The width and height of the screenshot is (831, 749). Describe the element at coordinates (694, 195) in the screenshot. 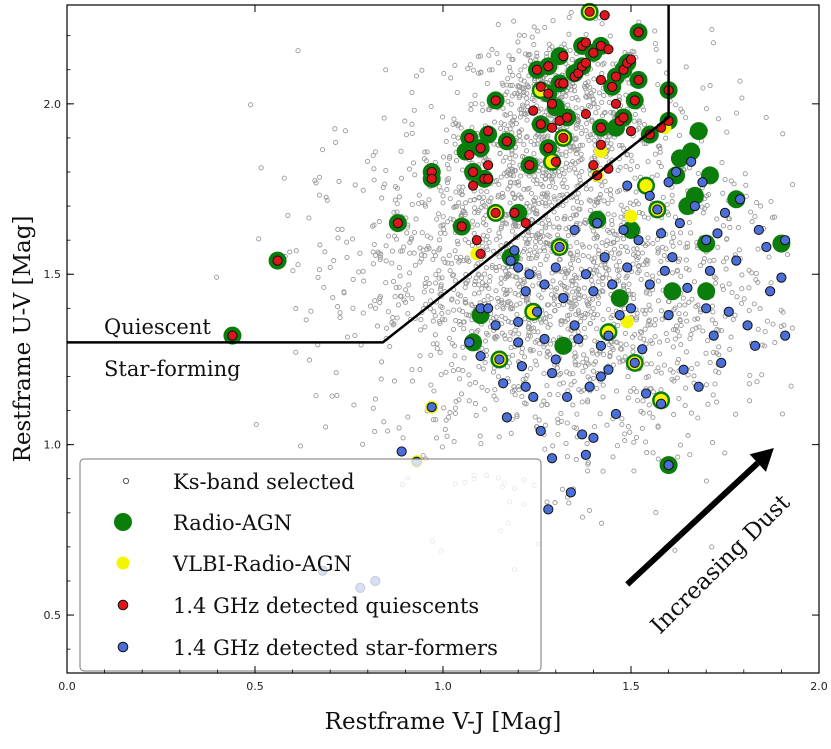

I see `radio-agn-point` at that location.